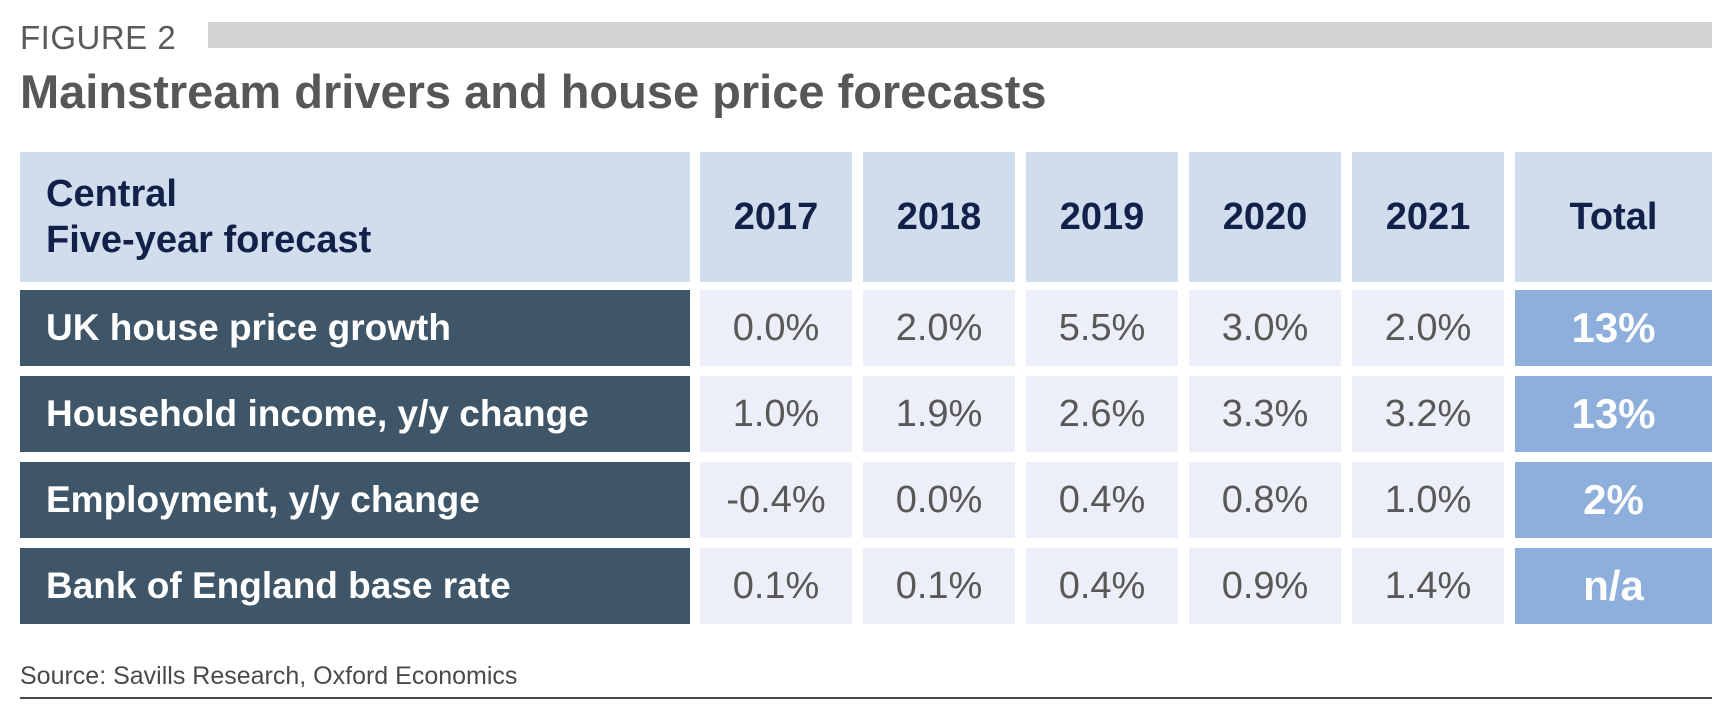 The height and width of the screenshot is (718, 1734). Describe the element at coordinates (111, 194) in the screenshot. I see `header-line-1: Central` at that location.